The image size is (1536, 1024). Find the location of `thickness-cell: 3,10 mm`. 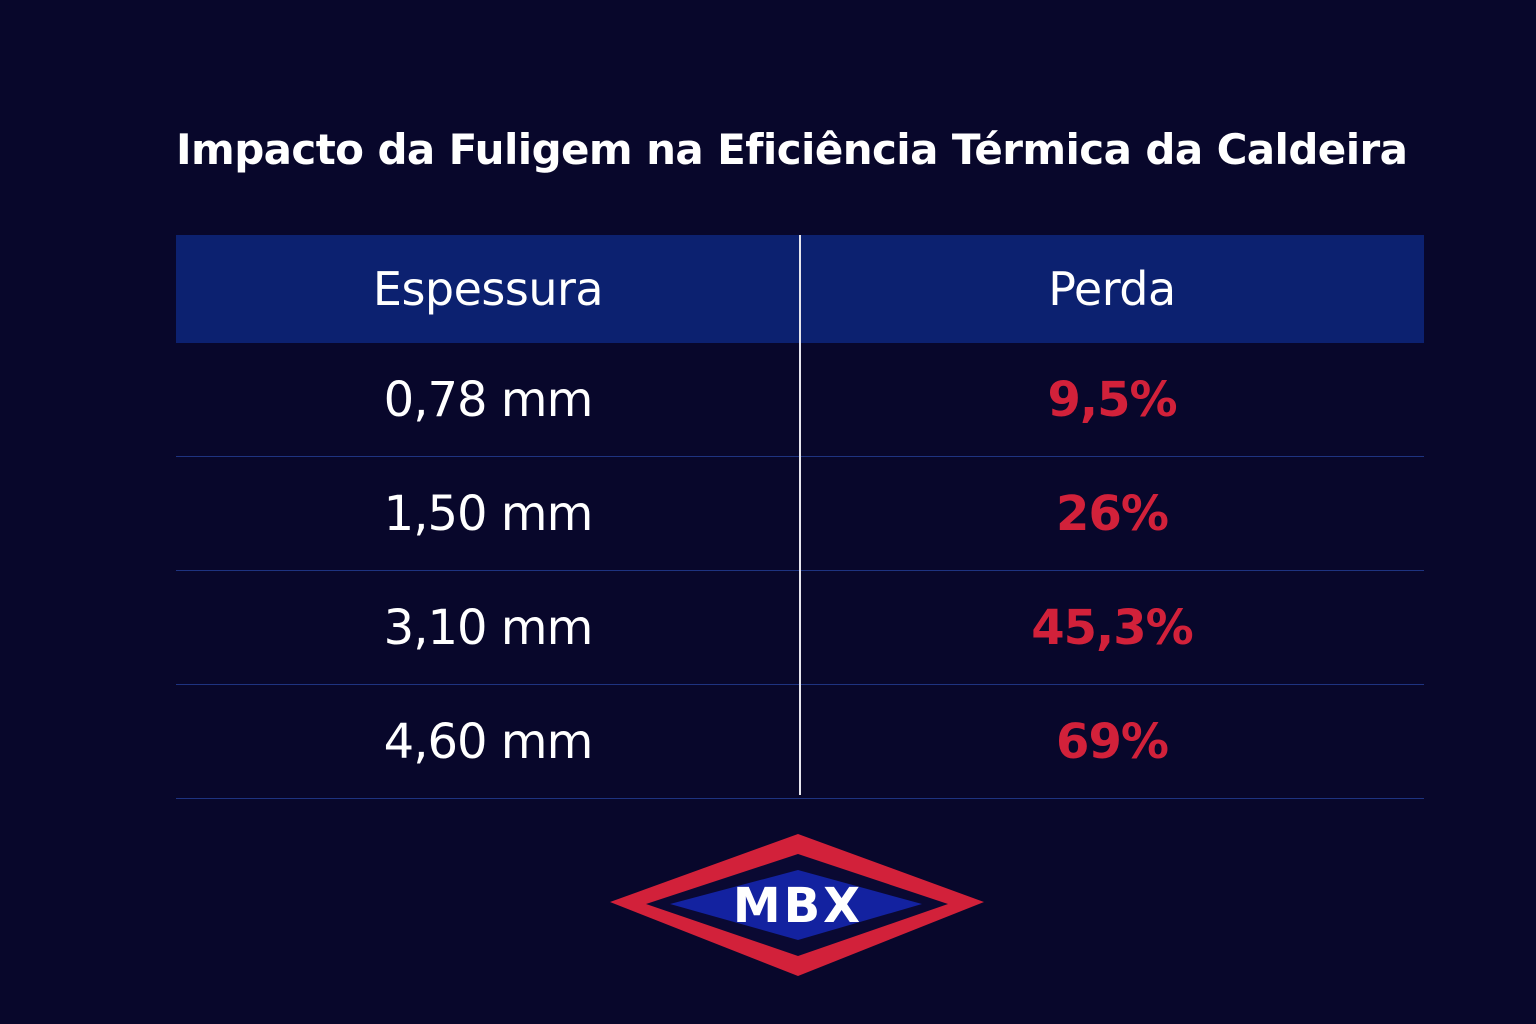

thickness-cell: 3,10 mm is located at coordinates (488, 627).